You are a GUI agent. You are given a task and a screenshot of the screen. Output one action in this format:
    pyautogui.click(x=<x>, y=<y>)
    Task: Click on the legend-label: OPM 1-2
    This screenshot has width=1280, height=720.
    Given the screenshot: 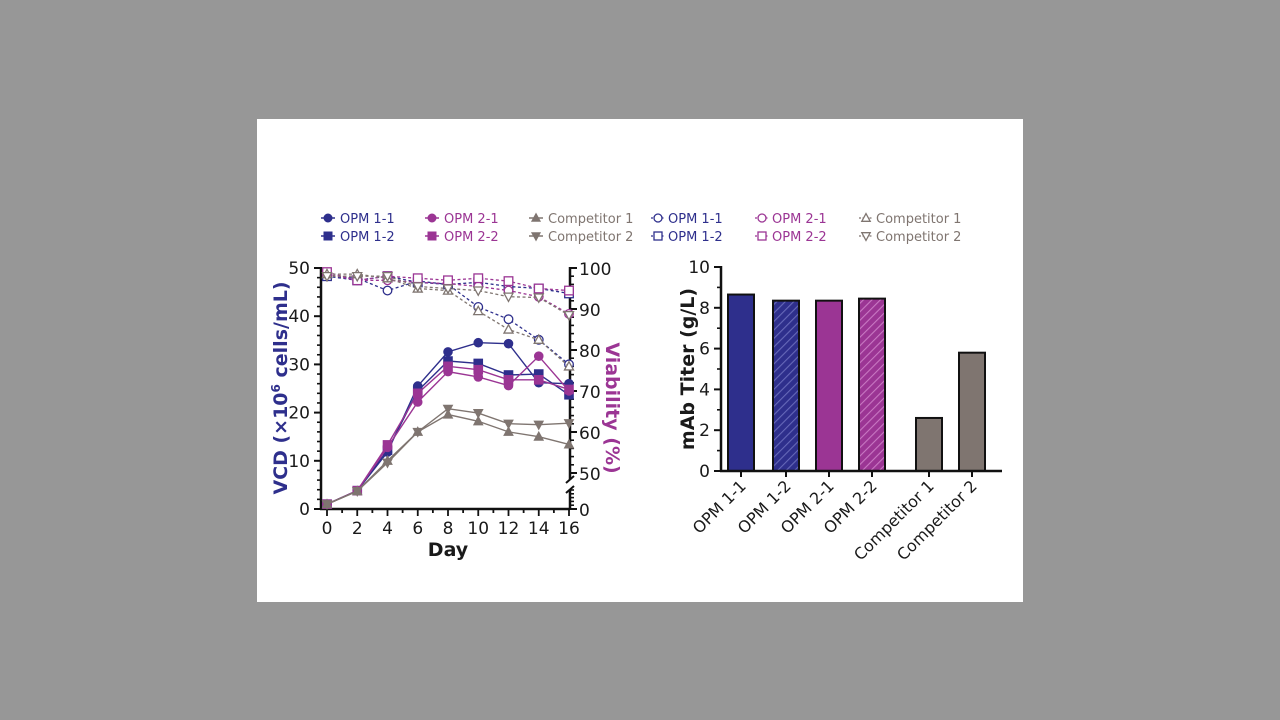 What is the action you would take?
    pyautogui.click(x=367, y=237)
    